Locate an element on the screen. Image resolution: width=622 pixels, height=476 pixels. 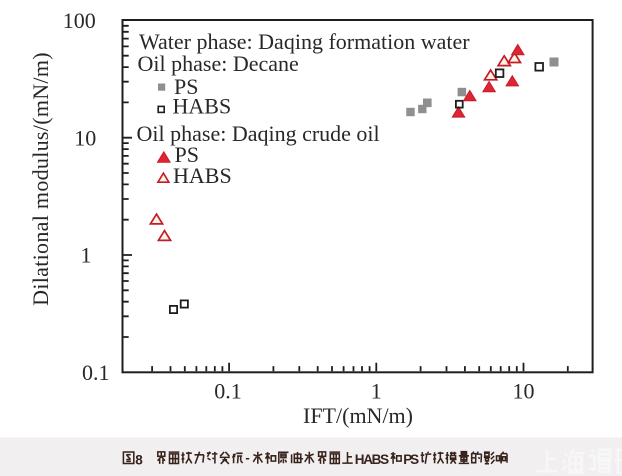
svg-text: Oil phase: Daqing crude oil is located at coordinates (258, 133).